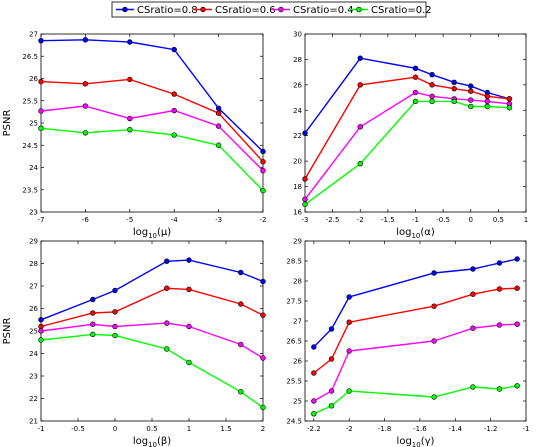  What do you see at coordinates (263, 220) in the screenshot?
I see `x-tick-label: -2` at bounding box center [263, 220].